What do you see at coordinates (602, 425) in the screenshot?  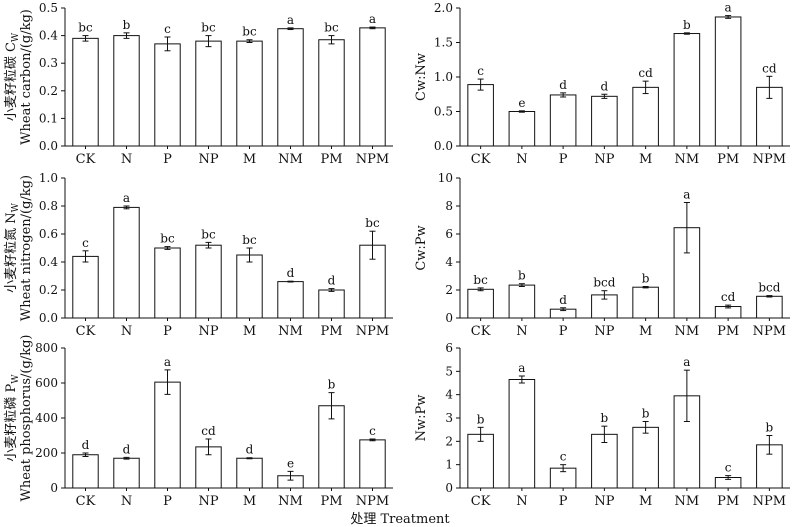 I see `chart-panel-nwpw: 0 1 2 3 4 5 6 b CK a Nc Pb NP b Ma NM c PM b NPM Nw:Pw` at bounding box center [602, 425].